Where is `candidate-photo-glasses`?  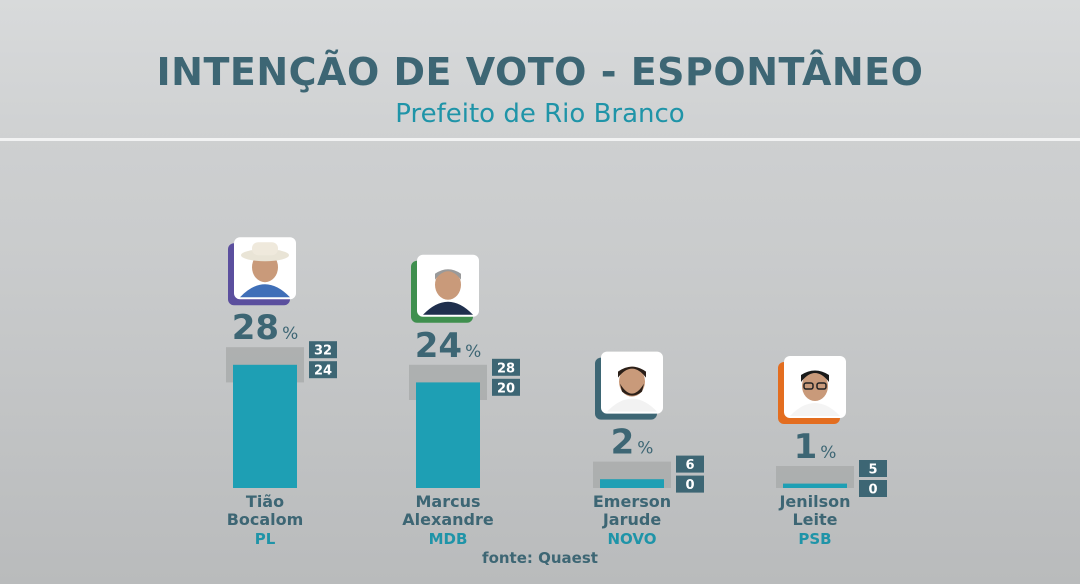 candidate-photo-glasses is located at coordinates (815, 393).